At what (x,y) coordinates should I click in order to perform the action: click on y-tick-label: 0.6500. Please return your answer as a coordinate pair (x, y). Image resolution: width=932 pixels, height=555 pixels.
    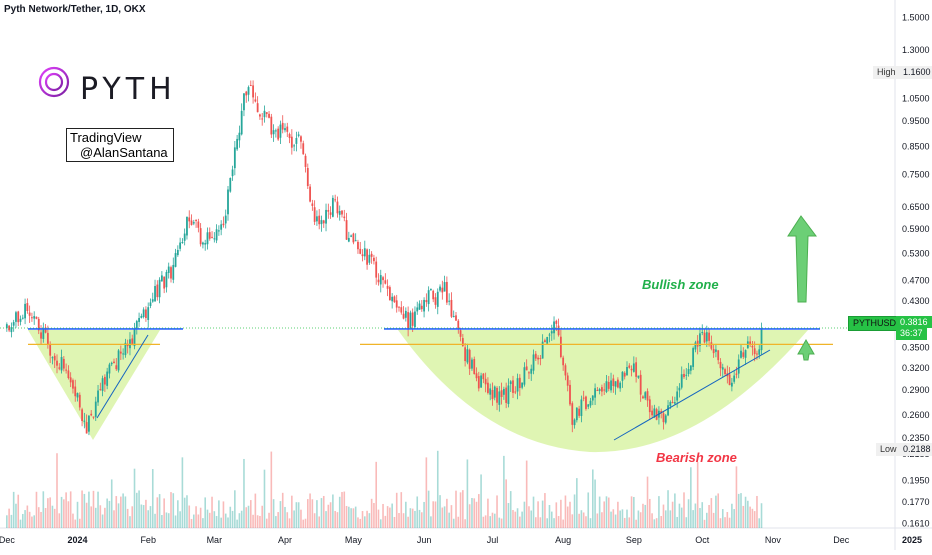
    Looking at the image, I should click on (916, 207).